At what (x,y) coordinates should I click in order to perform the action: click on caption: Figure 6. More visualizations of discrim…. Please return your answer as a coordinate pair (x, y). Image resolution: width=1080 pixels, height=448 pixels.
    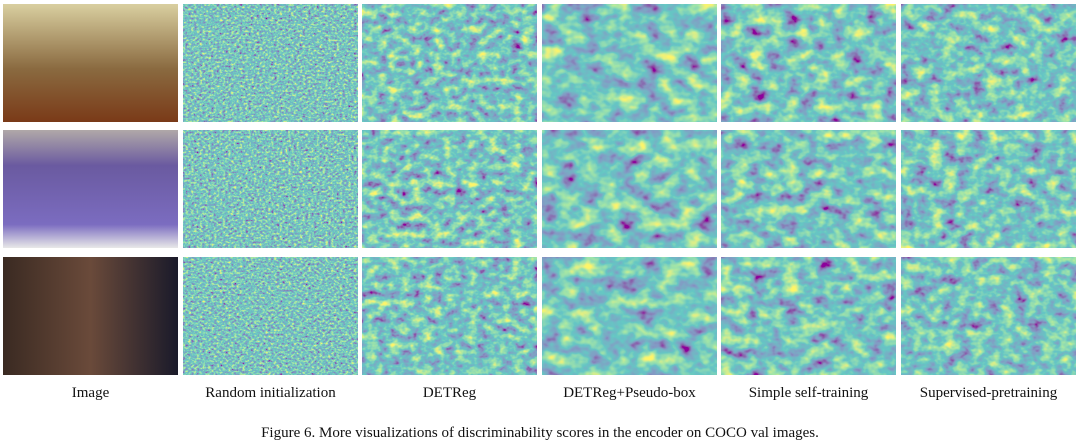
    Looking at the image, I should click on (540, 433).